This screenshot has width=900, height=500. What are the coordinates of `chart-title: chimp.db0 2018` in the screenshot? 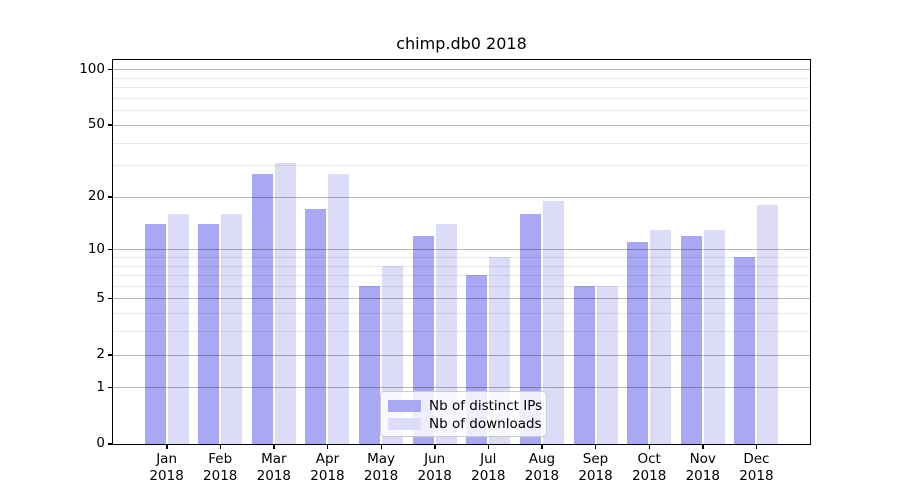 It's located at (461, 43).